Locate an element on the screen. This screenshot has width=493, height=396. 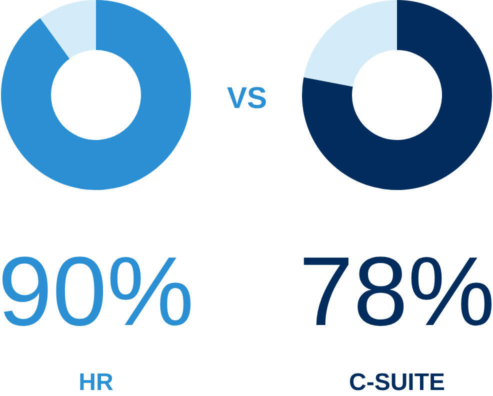
text: C-SUITE is located at coordinates (397, 382).